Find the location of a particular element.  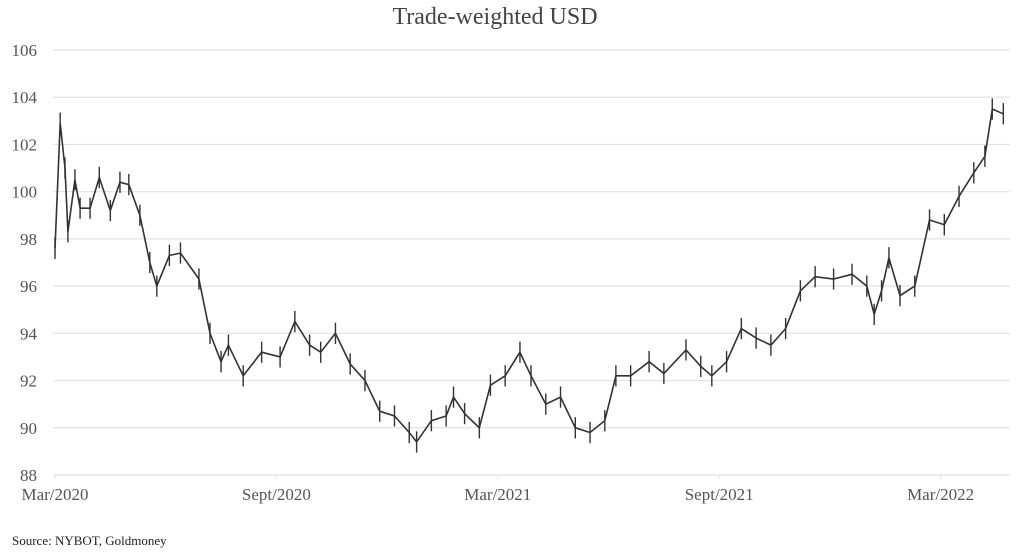

x-tick-label: Sept/2020 is located at coordinates (276, 494).